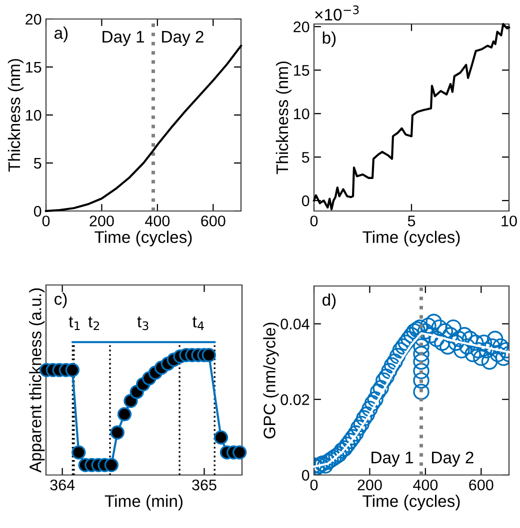 The height and width of the screenshot is (528, 520). Describe the element at coordinates (271, 380) in the screenshot. I see `y-axis-title: GPC (nm/cycle)` at that location.